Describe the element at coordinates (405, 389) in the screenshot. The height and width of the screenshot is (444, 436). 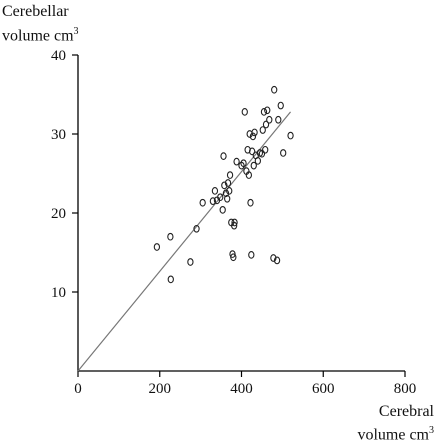
I see `x-tick-label: 800` at that location.